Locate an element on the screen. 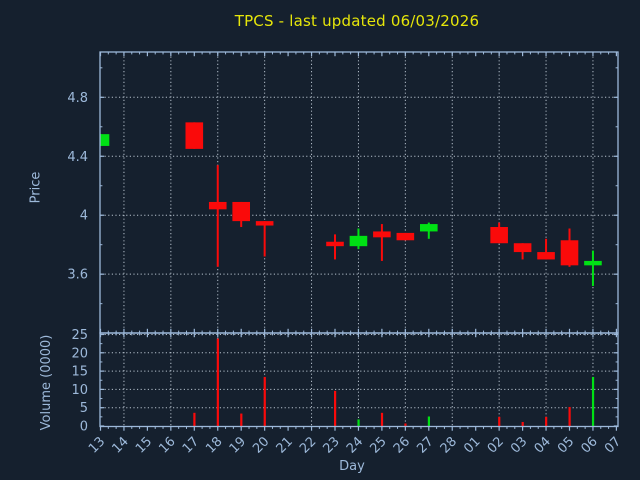 Image resolution: width=640 pixels, height=480 pixels. volume-tick-label: 15 is located at coordinates (79, 372).